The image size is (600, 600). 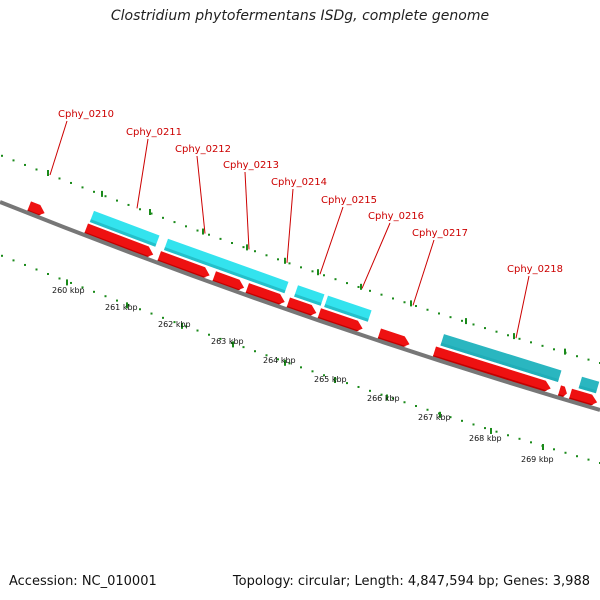 What do you see at coordinates (83, 581) in the screenshot?
I see `accession-text: Accession: NC_010001` at bounding box center [83, 581].